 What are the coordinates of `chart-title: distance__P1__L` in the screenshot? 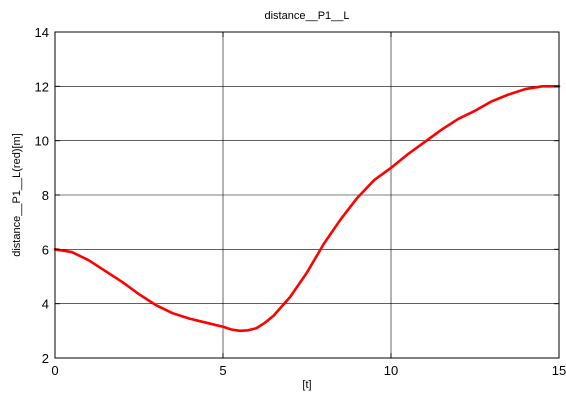 It's located at (306, 16).